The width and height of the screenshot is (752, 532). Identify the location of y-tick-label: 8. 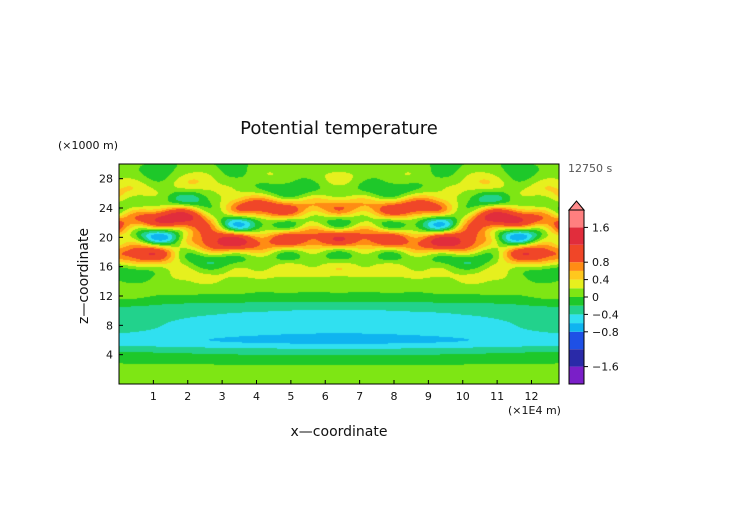
(109, 325).